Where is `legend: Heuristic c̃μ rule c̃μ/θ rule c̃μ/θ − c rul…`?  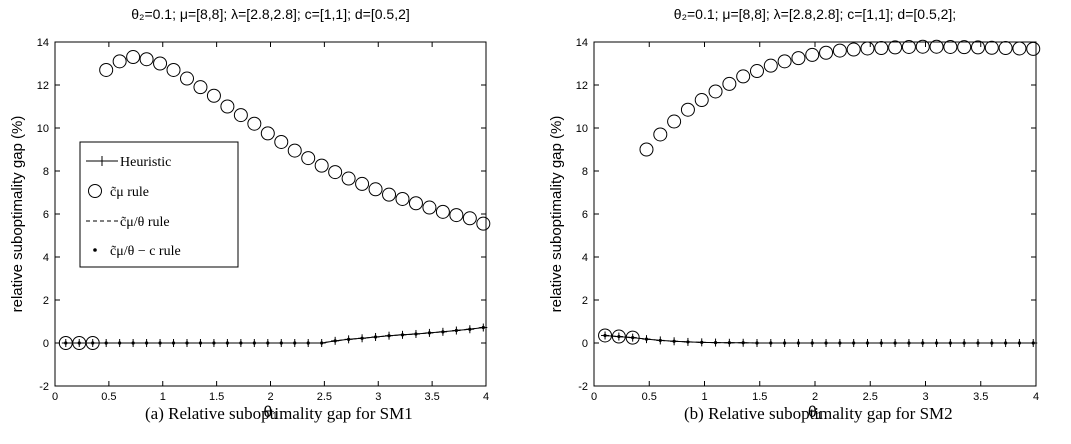 legend: Heuristic c̃μ rule c̃μ/θ rule c̃μ/θ − c rul… is located at coordinates (159, 204).